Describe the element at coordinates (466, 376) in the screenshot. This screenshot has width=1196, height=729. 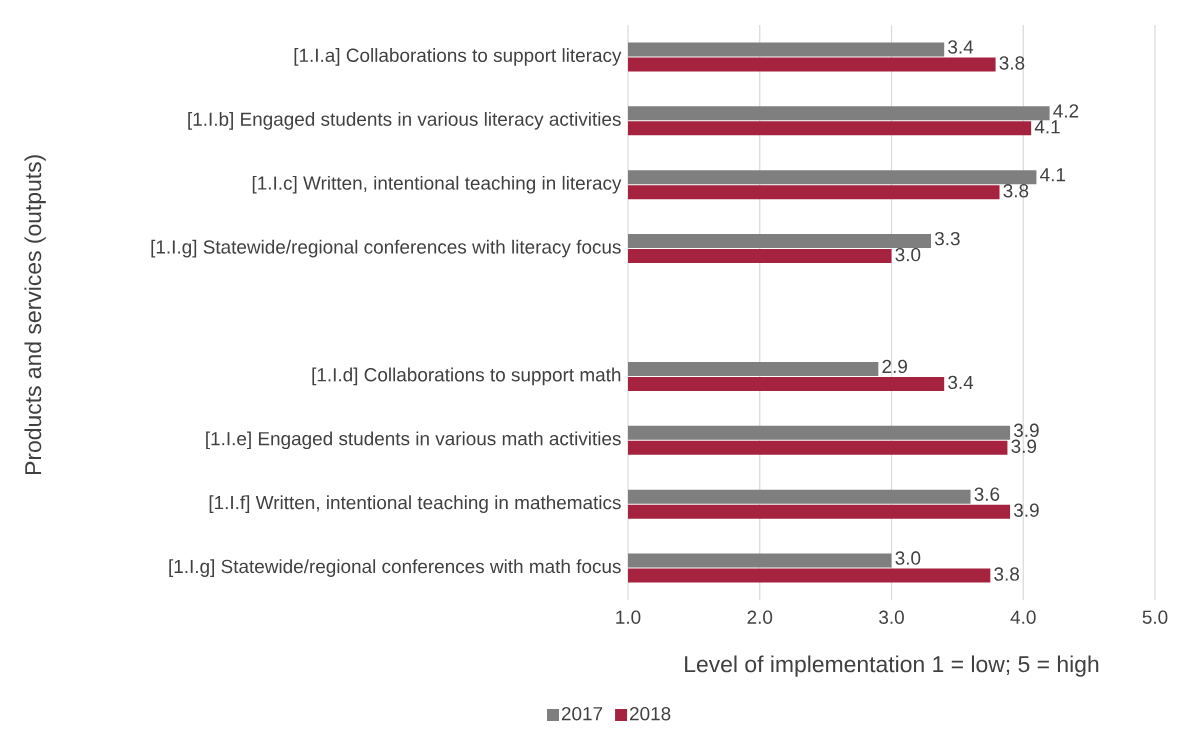
I see `y-tick-label: [1.I.d] Collaborations to support math` at that location.